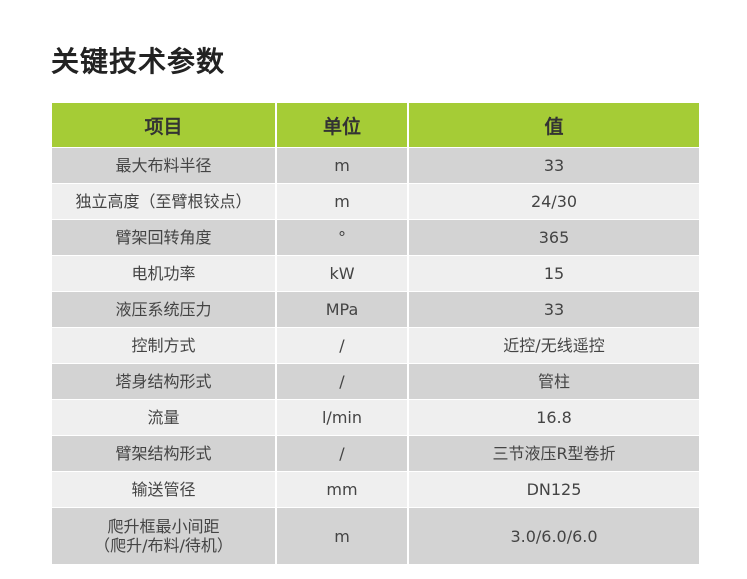 Image resolution: width=747 pixels, height=579 pixels. Describe the element at coordinates (163, 309) in the screenshot. I see `cell-item: 液压系统压力` at that location.